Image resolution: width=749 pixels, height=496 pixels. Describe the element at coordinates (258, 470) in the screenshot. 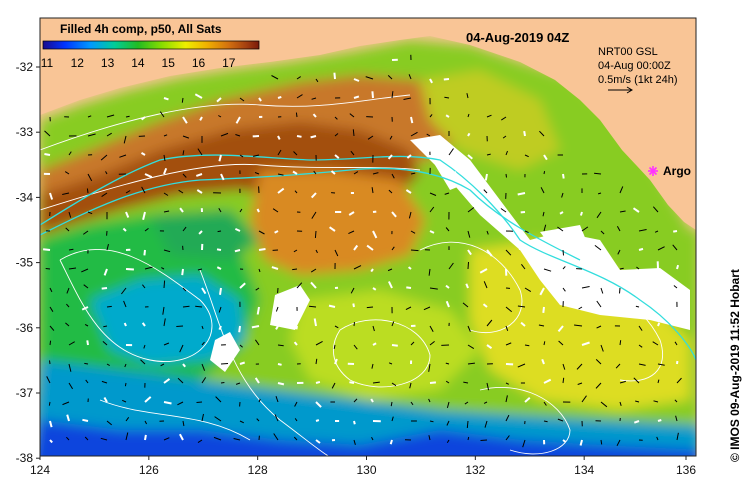

I see `x-tick-label: 128` at that location.